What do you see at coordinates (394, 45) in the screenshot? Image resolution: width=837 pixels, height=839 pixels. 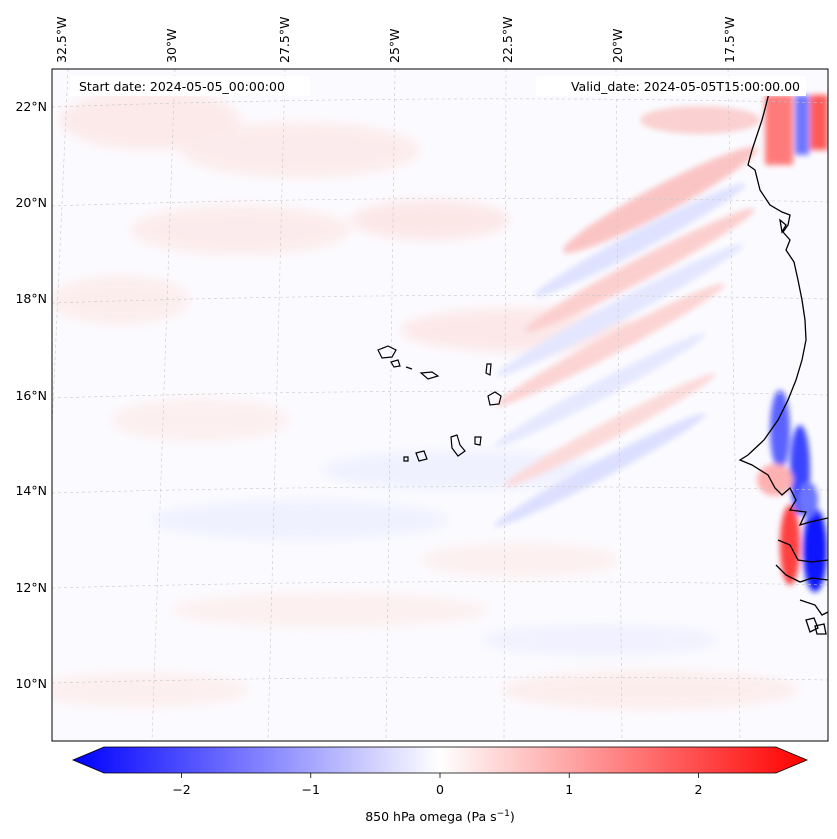 I see `lon-label: 25°W` at bounding box center [394, 45].